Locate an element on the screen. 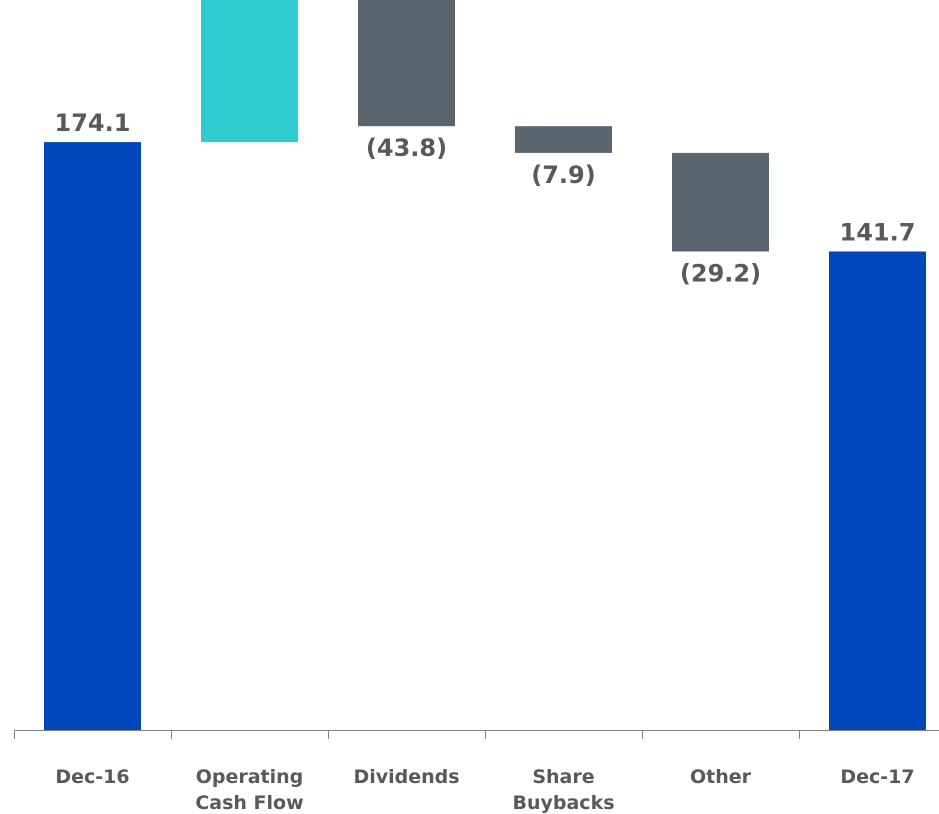 The width and height of the screenshot is (939, 814). category-label-line: Other is located at coordinates (721, 777).